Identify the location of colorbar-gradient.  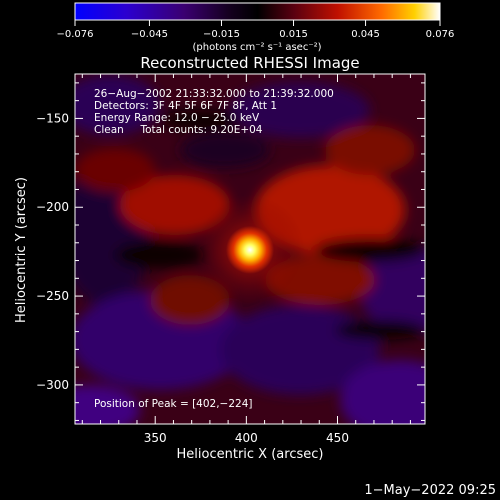
(257, 11).